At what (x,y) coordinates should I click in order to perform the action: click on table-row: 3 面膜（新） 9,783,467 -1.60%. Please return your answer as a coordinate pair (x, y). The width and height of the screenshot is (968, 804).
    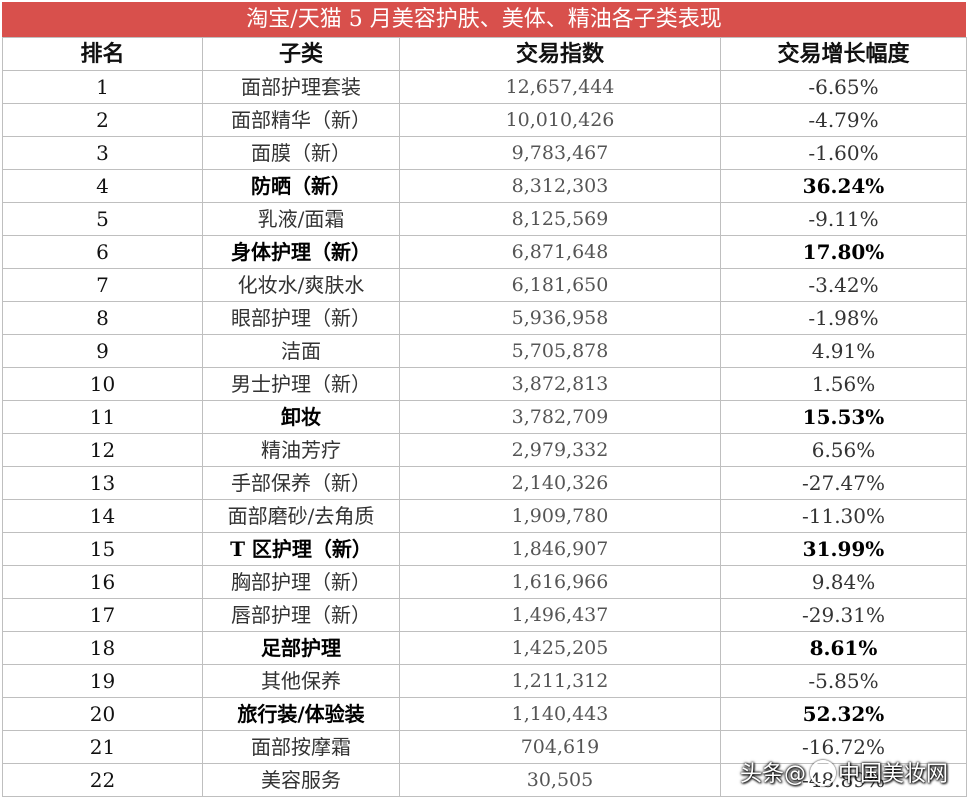
    Looking at the image, I should click on (484, 153).